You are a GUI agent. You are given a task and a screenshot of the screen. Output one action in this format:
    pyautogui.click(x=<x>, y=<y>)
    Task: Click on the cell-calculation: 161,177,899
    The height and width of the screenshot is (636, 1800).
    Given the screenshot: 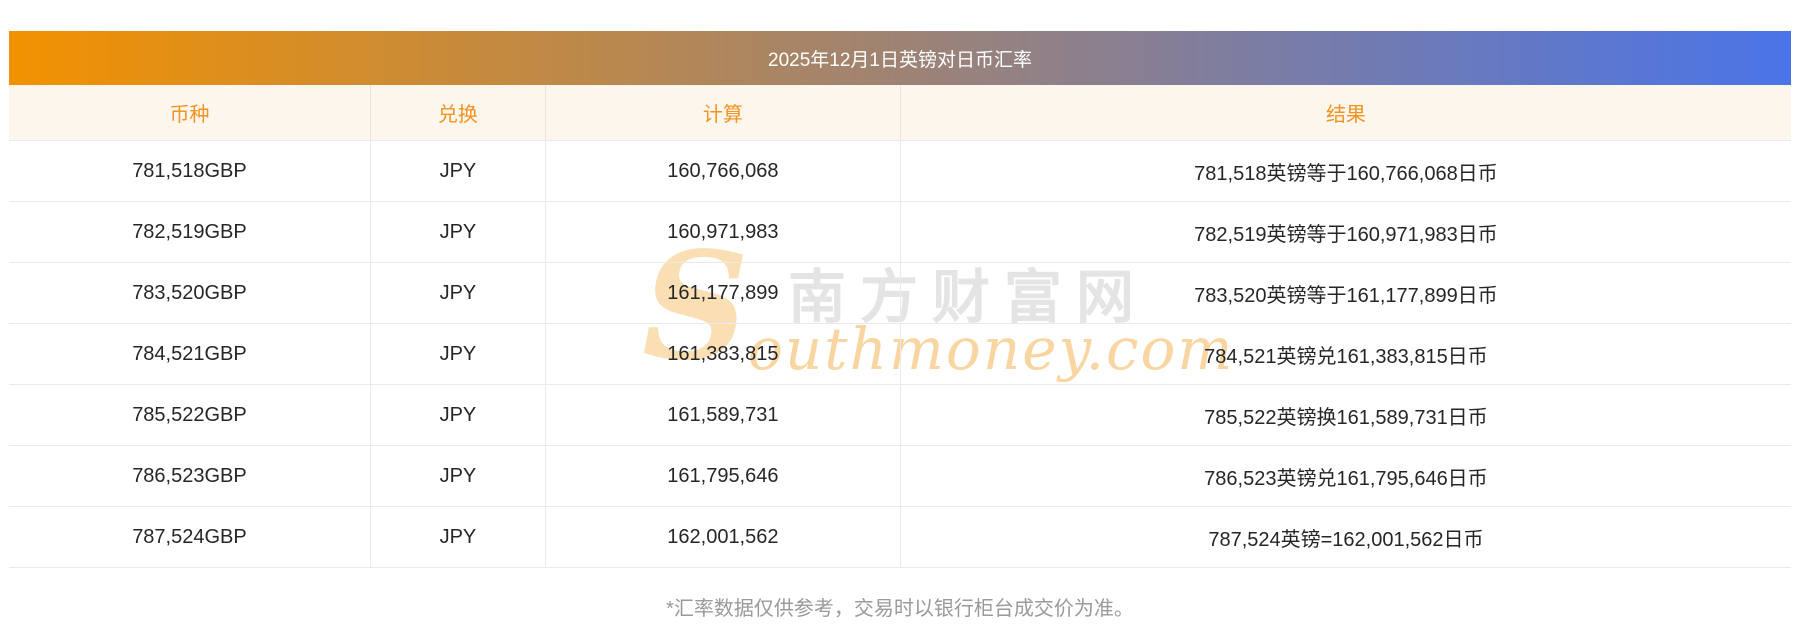 What is the action you would take?
    pyautogui.click(x=723, y=293)
    